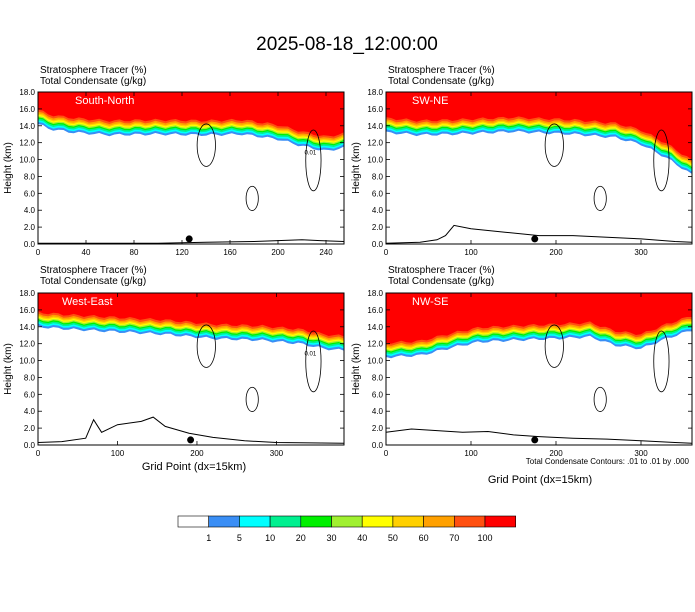 The image size is (695, 612). Describe the element at coordinates (424, 538) in the screenshot. I see `colorbar-label: 60` at that location.